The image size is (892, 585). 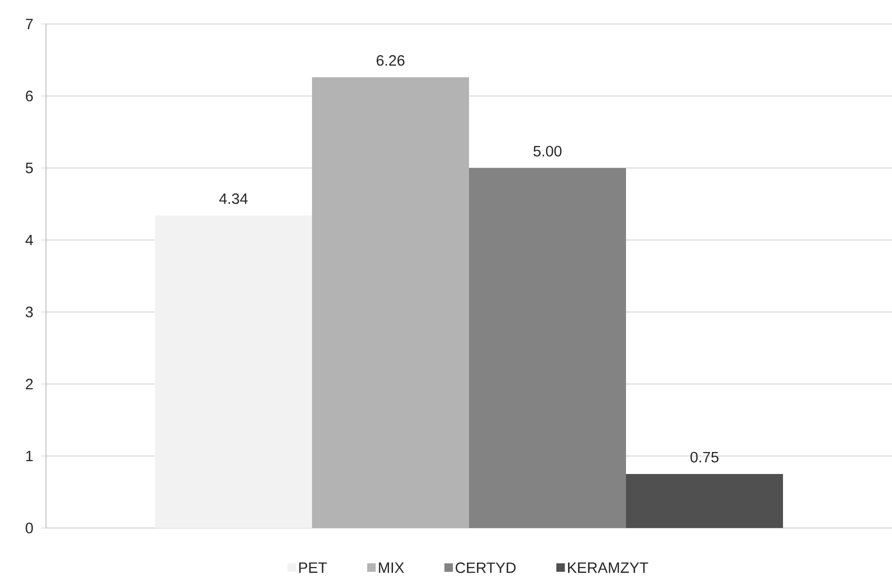 I want to click on y-tick-label: 4, so click(x=29, y=240).